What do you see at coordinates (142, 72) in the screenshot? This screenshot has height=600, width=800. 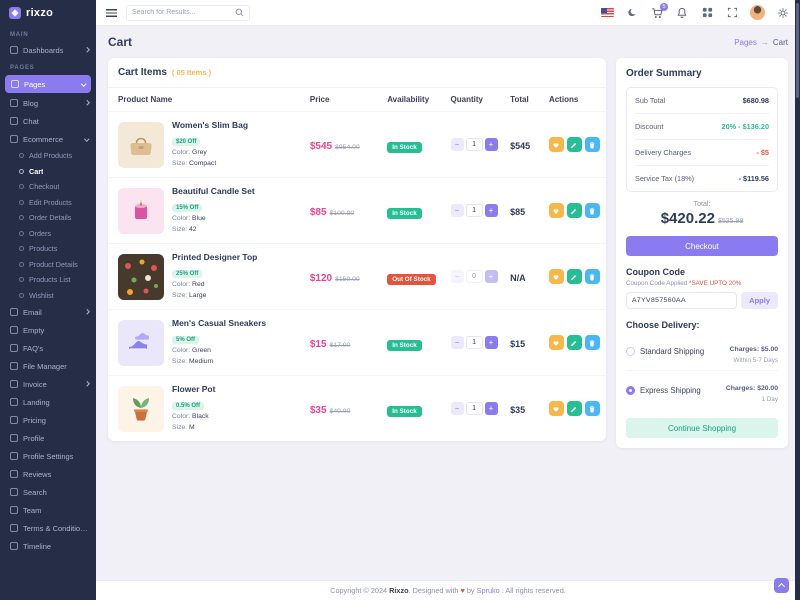 I see `cart-card-title: Cart Items` at bounding box center [142, 72].